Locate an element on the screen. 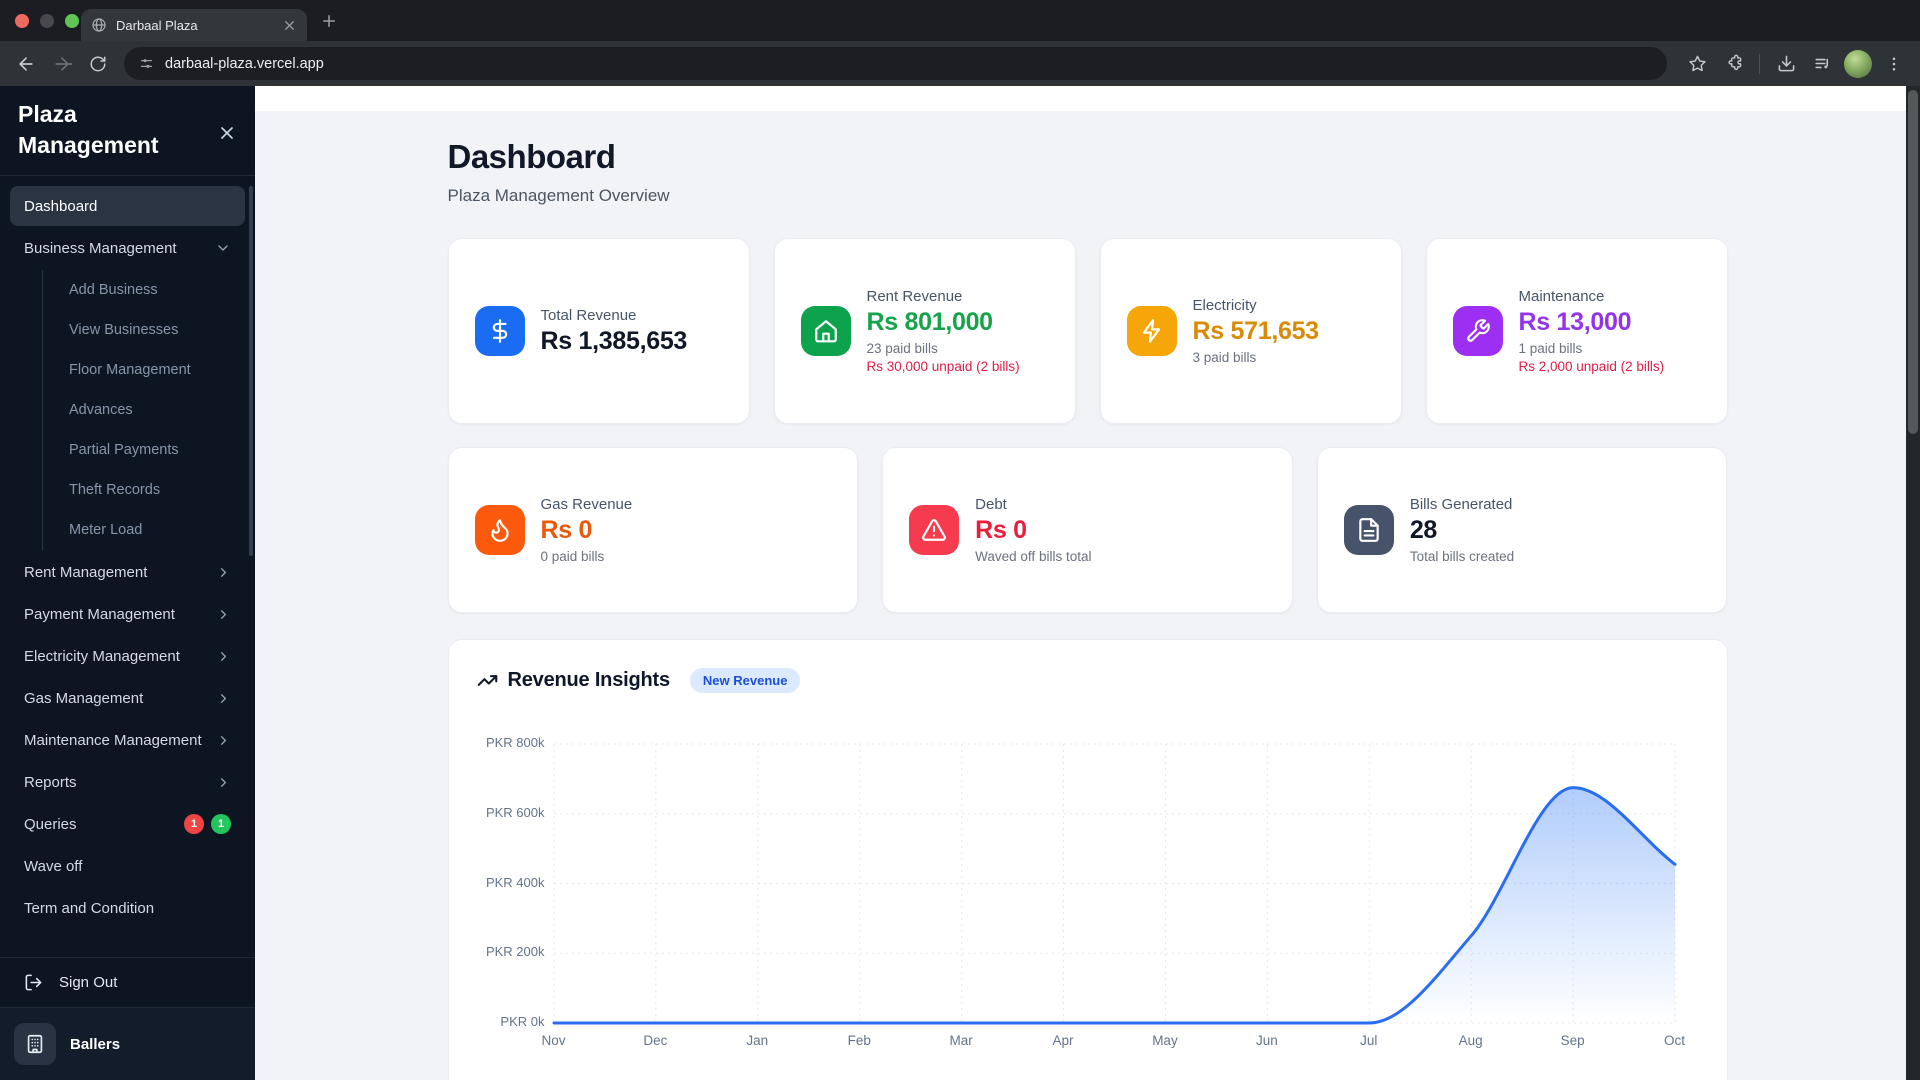 The image size is (1920, 1080). sidebar-item-label: Maintenance Management is located at coordinates (113, 740).